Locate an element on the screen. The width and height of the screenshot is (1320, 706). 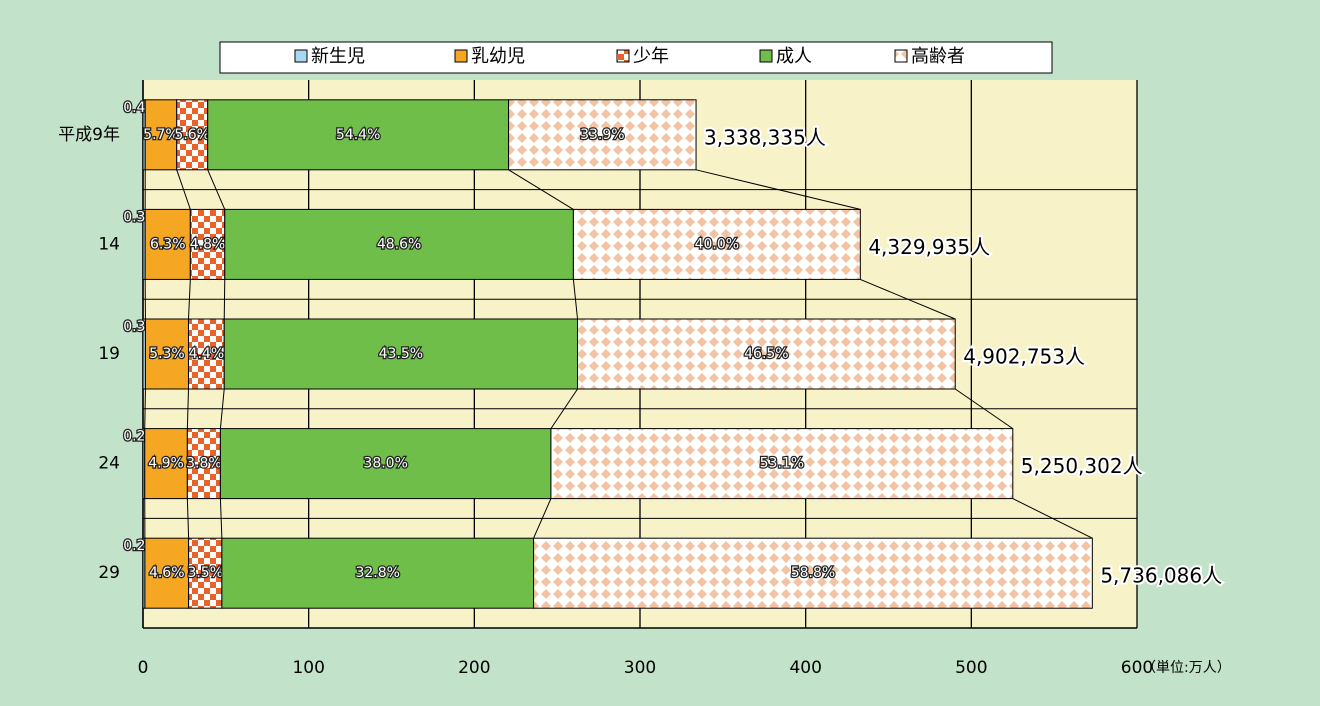
data-label: 5.3% is located at coordinates (167, 354).